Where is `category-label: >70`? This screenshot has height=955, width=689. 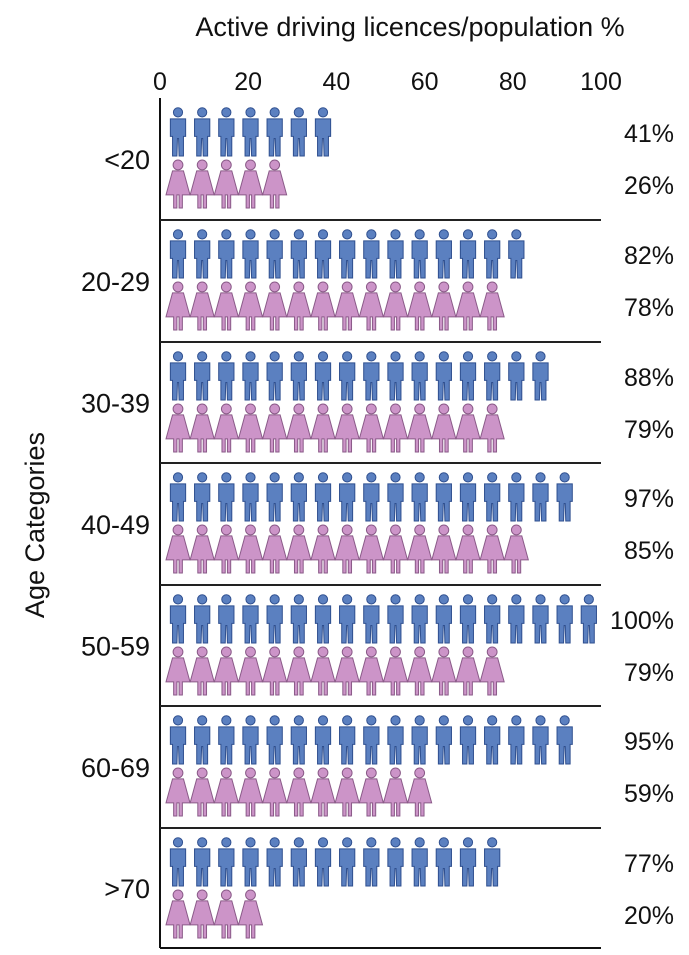 category-label: >70 is located at coordinates (127, 889).